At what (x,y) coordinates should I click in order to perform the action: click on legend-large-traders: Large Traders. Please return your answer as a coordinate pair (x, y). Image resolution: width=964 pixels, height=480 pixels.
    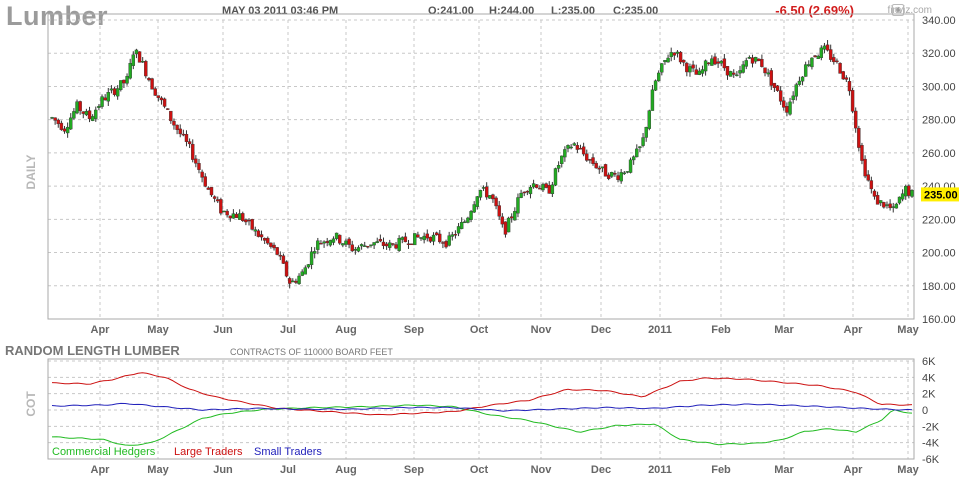
    Looking at the image, I should click on (208, 452).